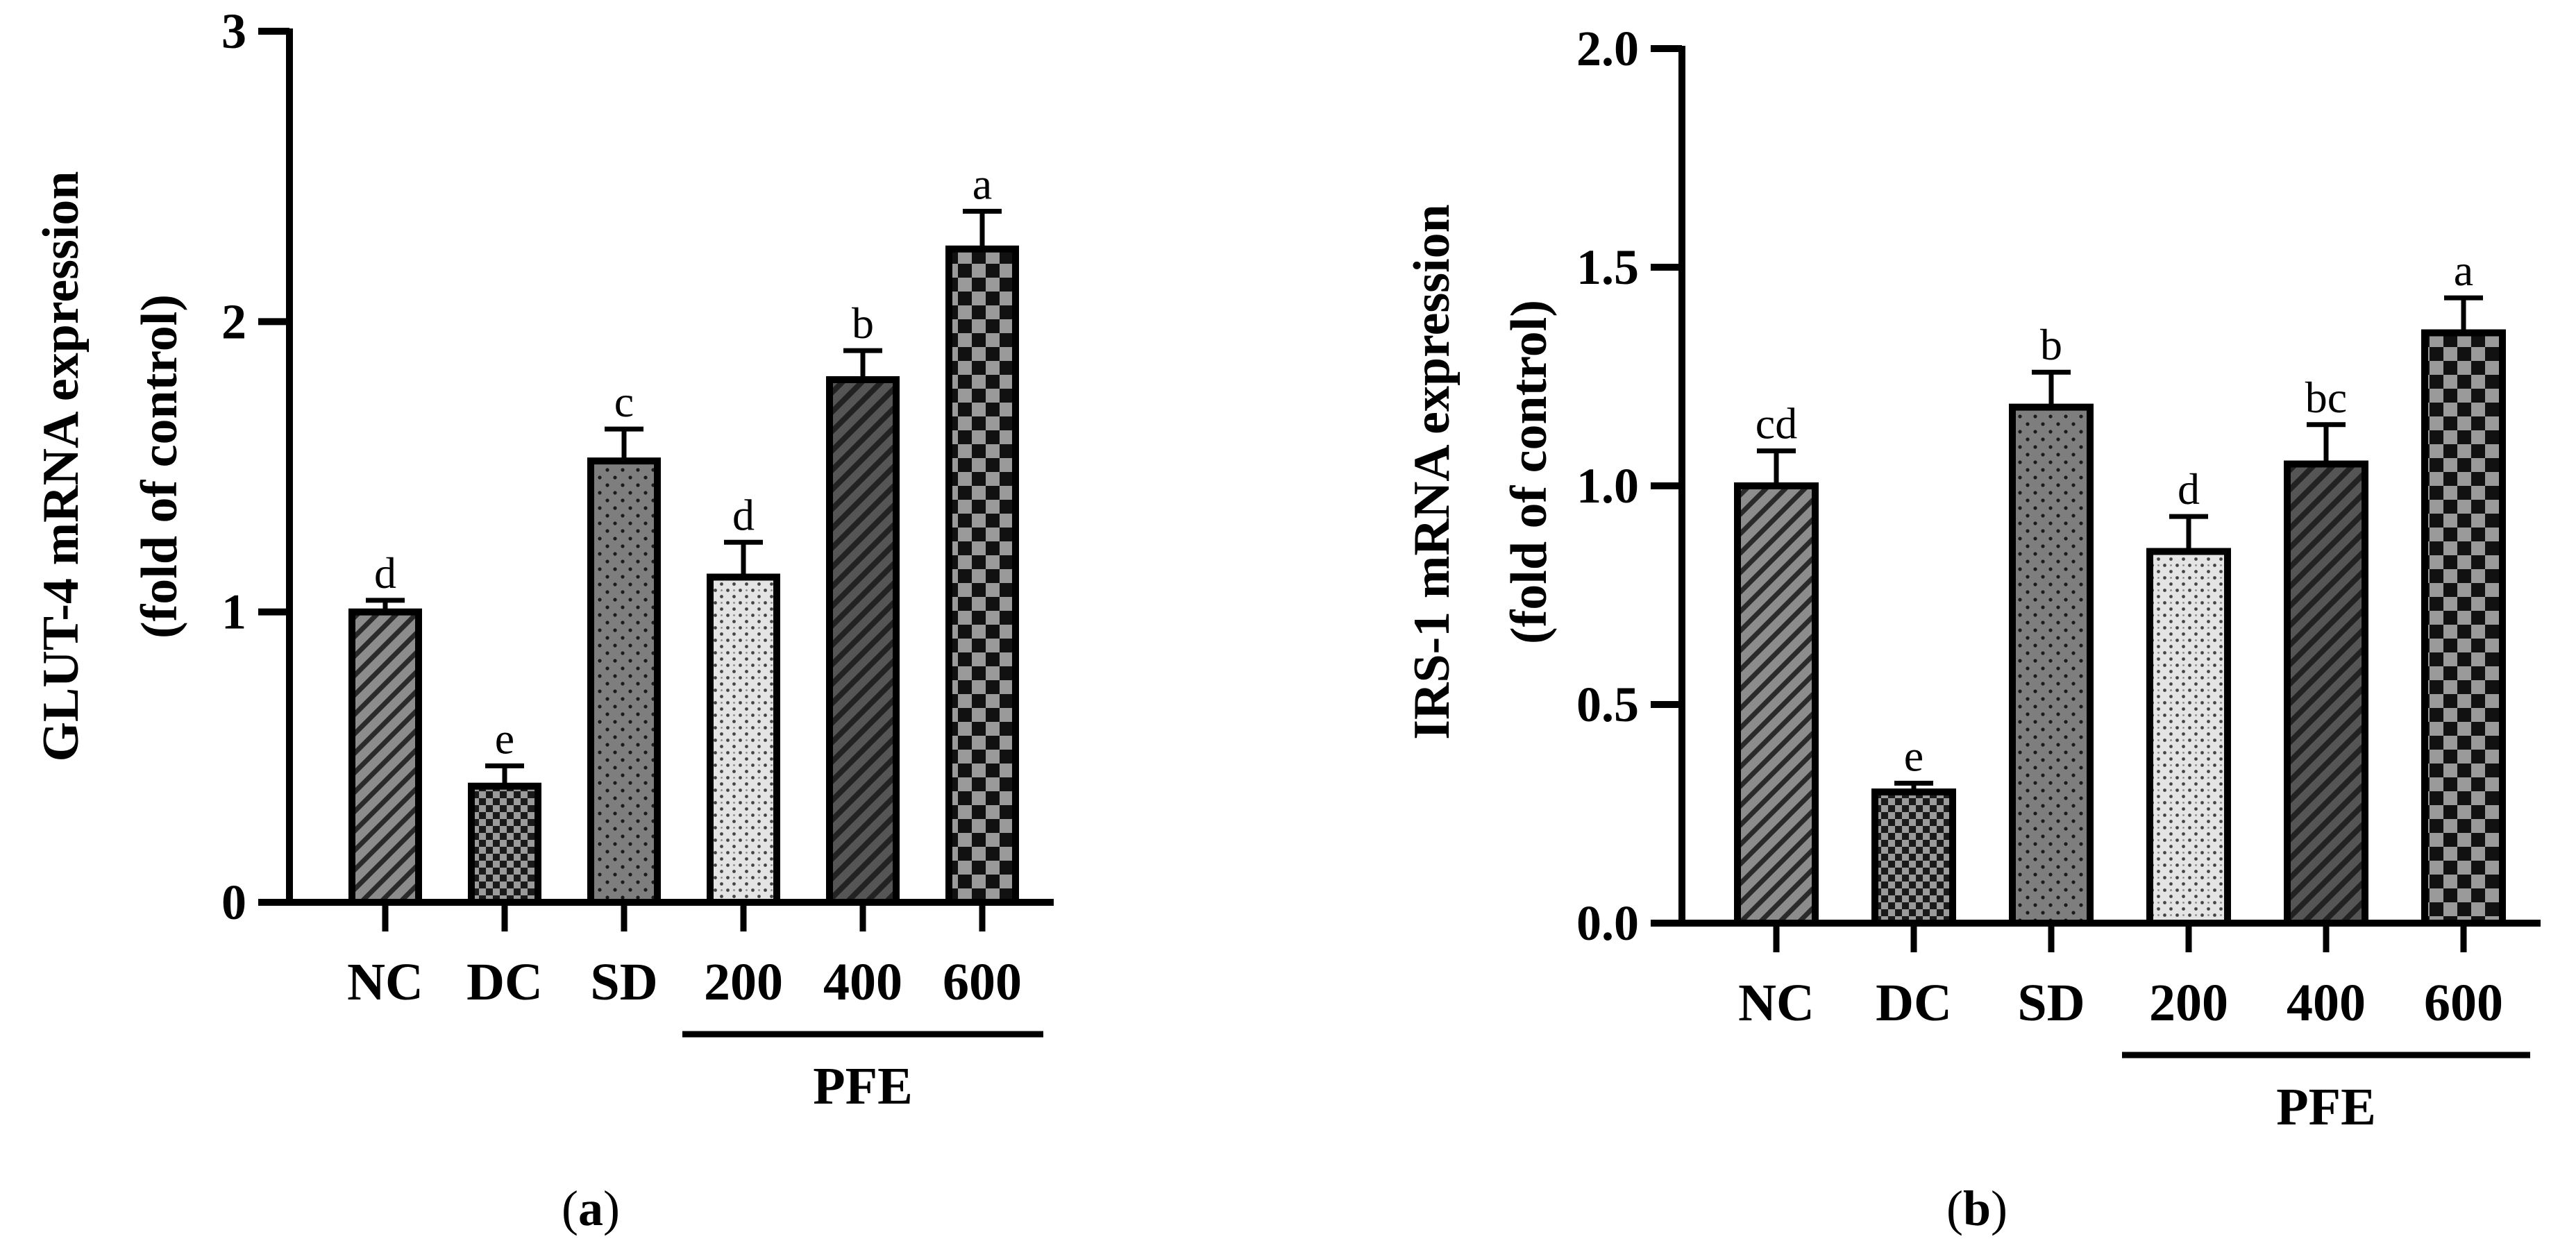 The height and width of the screenshot is (1257, 2576). What do you see at coordinates (1607, 705) in the screenshot?
I see `y-tick-label: 0.5` at bounding box center [1607, 705].